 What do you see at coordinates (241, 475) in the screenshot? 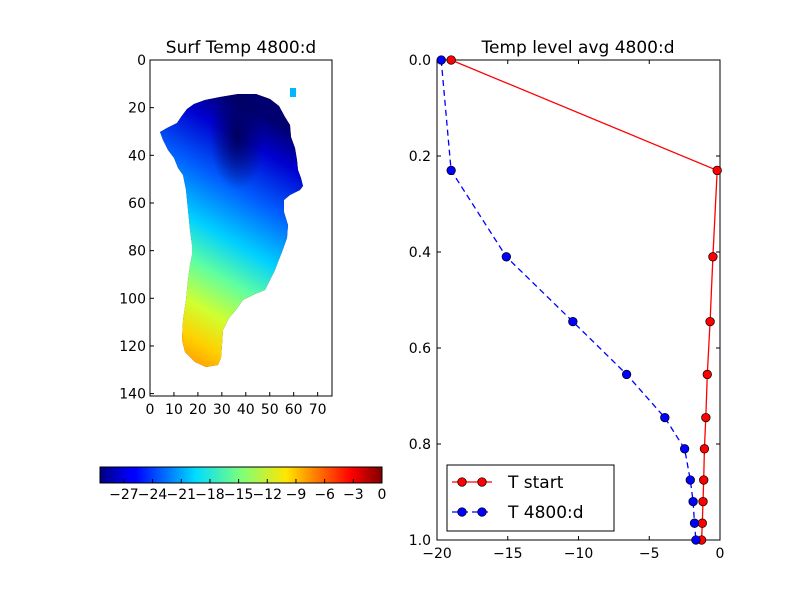
I see `colorbar` at bounding box center [241, 475].